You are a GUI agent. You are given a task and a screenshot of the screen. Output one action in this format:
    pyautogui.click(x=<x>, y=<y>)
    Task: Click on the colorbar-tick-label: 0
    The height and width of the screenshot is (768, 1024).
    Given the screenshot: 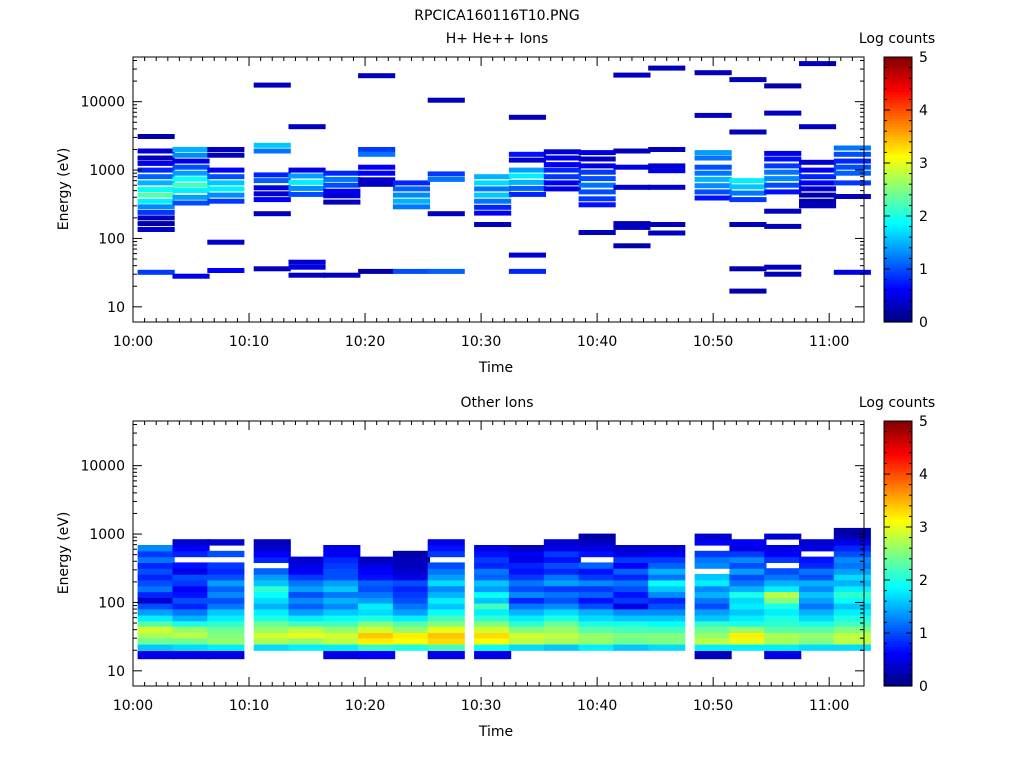 What is the action you would take?
    pyautogui.click(x=923, y=323)
    